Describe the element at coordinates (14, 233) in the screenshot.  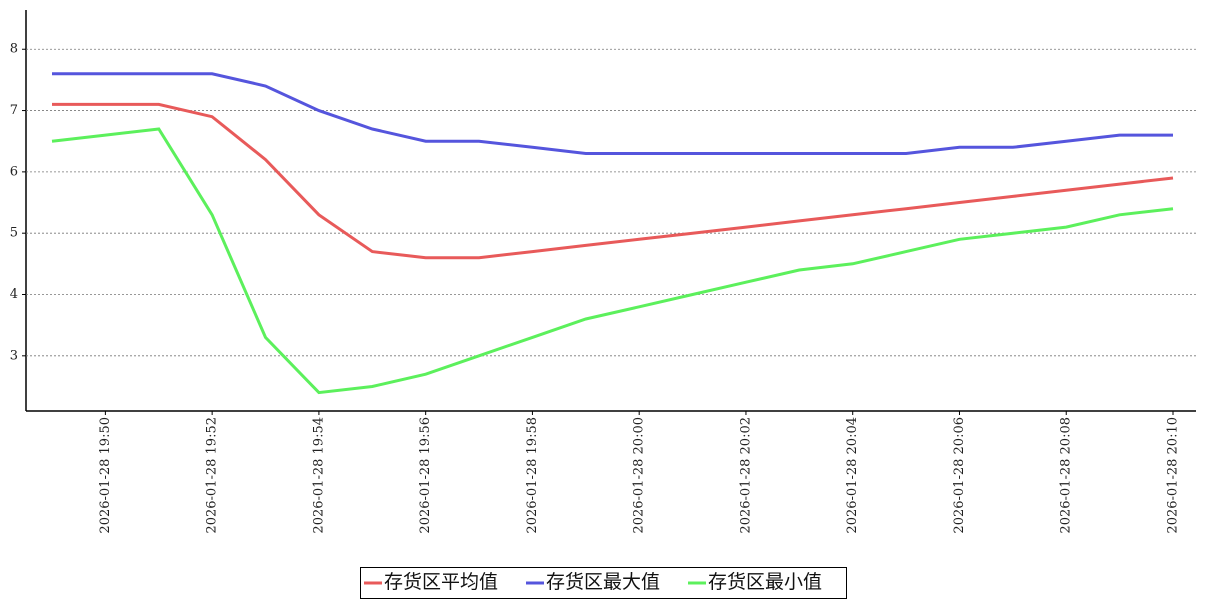
I see `y-tick-label: 5` at that location.